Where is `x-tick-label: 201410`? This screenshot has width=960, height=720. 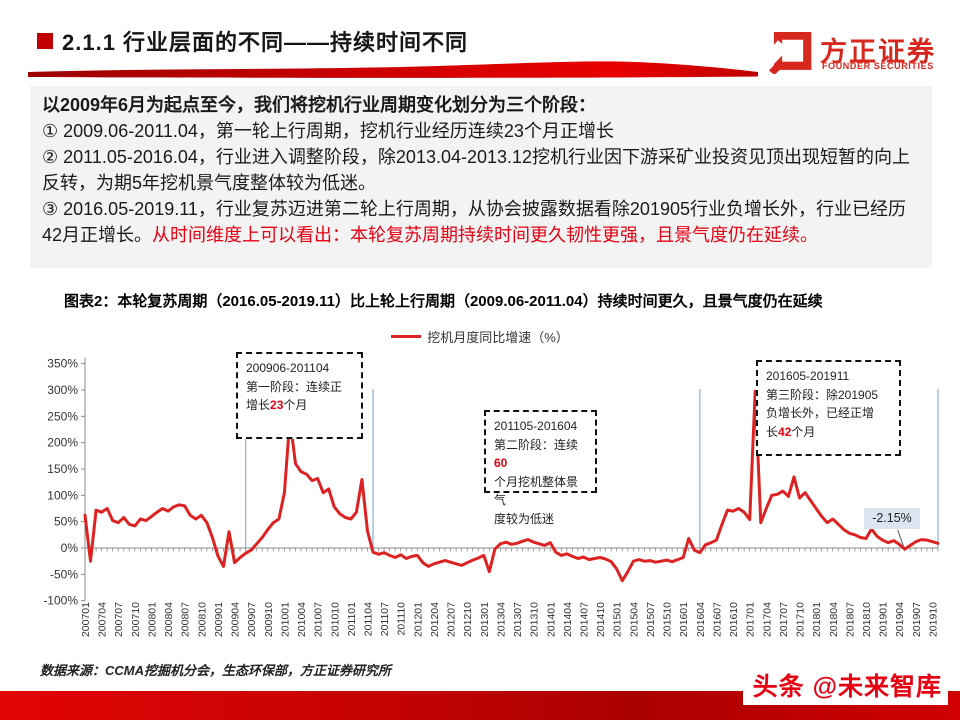 x-tick-label: 201410 is located at coordinates (601, 619).